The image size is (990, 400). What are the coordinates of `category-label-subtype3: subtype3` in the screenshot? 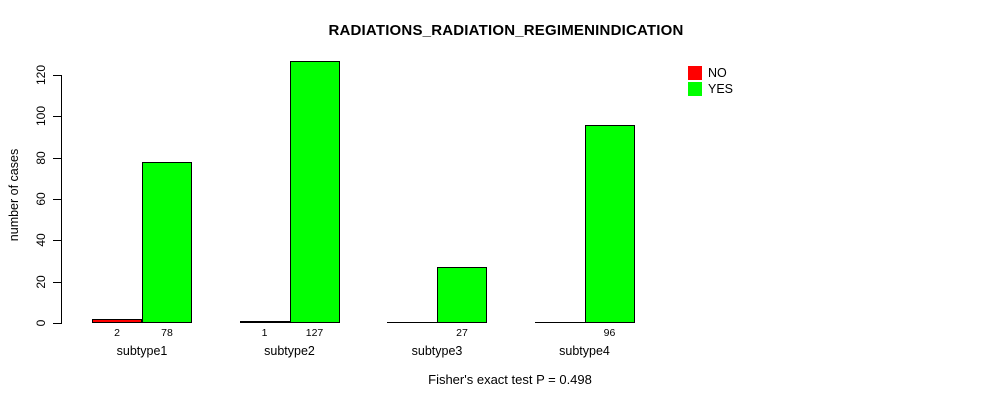 It's located at (437, 351).